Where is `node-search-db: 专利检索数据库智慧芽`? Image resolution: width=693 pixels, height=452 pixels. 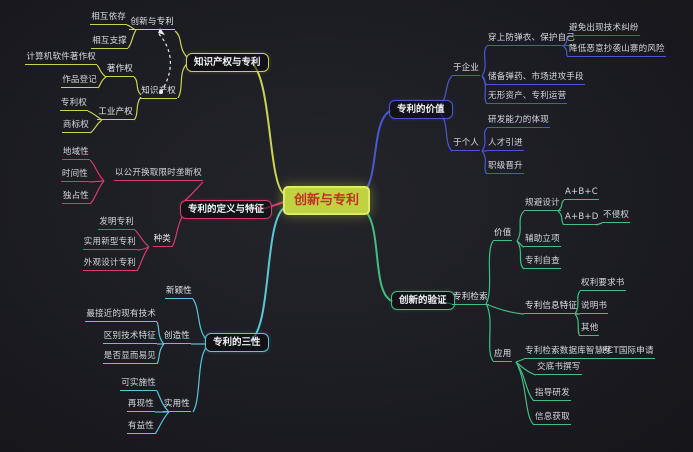 node-search-db: 专利检索数据库智慧芽 is located at coordinates (569, 352).